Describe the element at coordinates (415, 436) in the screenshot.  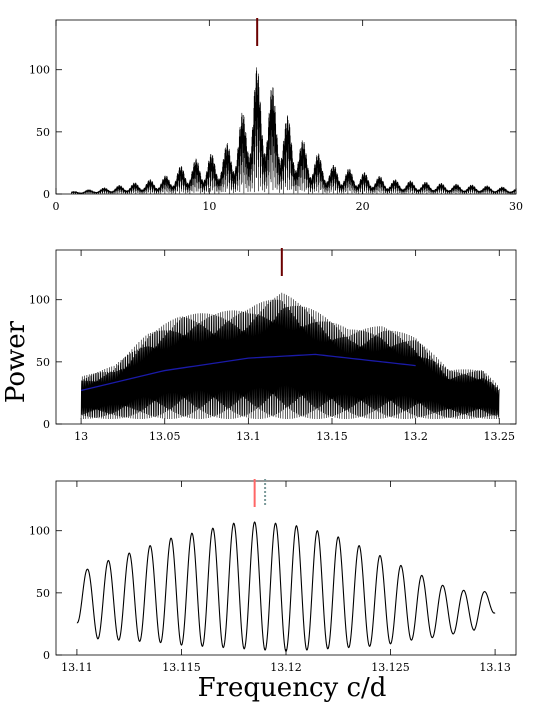
I see `x-tick-label: 13.2` at that location.